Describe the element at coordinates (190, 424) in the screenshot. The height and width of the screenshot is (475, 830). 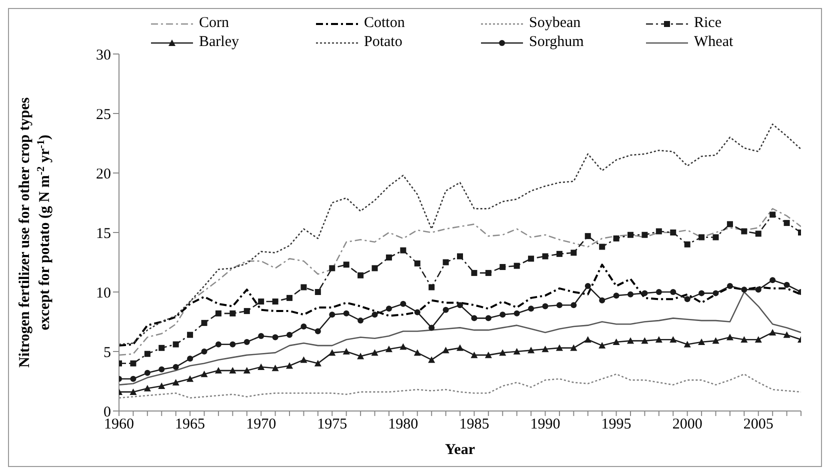
I see `x-tick-label: 1965` at that location.